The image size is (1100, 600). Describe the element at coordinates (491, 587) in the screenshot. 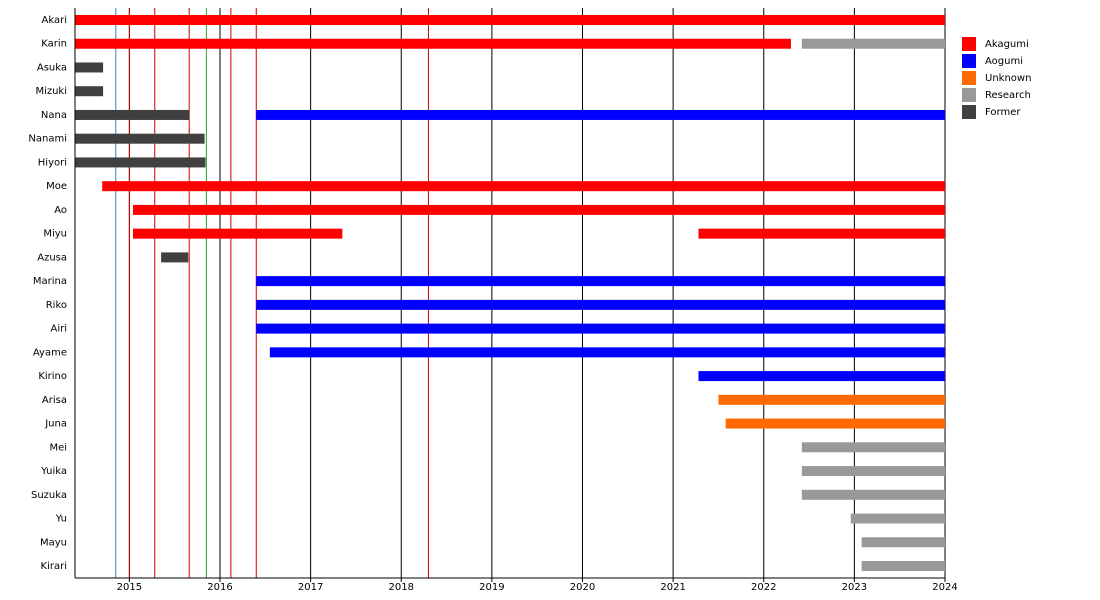

I see `x-tick-label: 2019` at that location.